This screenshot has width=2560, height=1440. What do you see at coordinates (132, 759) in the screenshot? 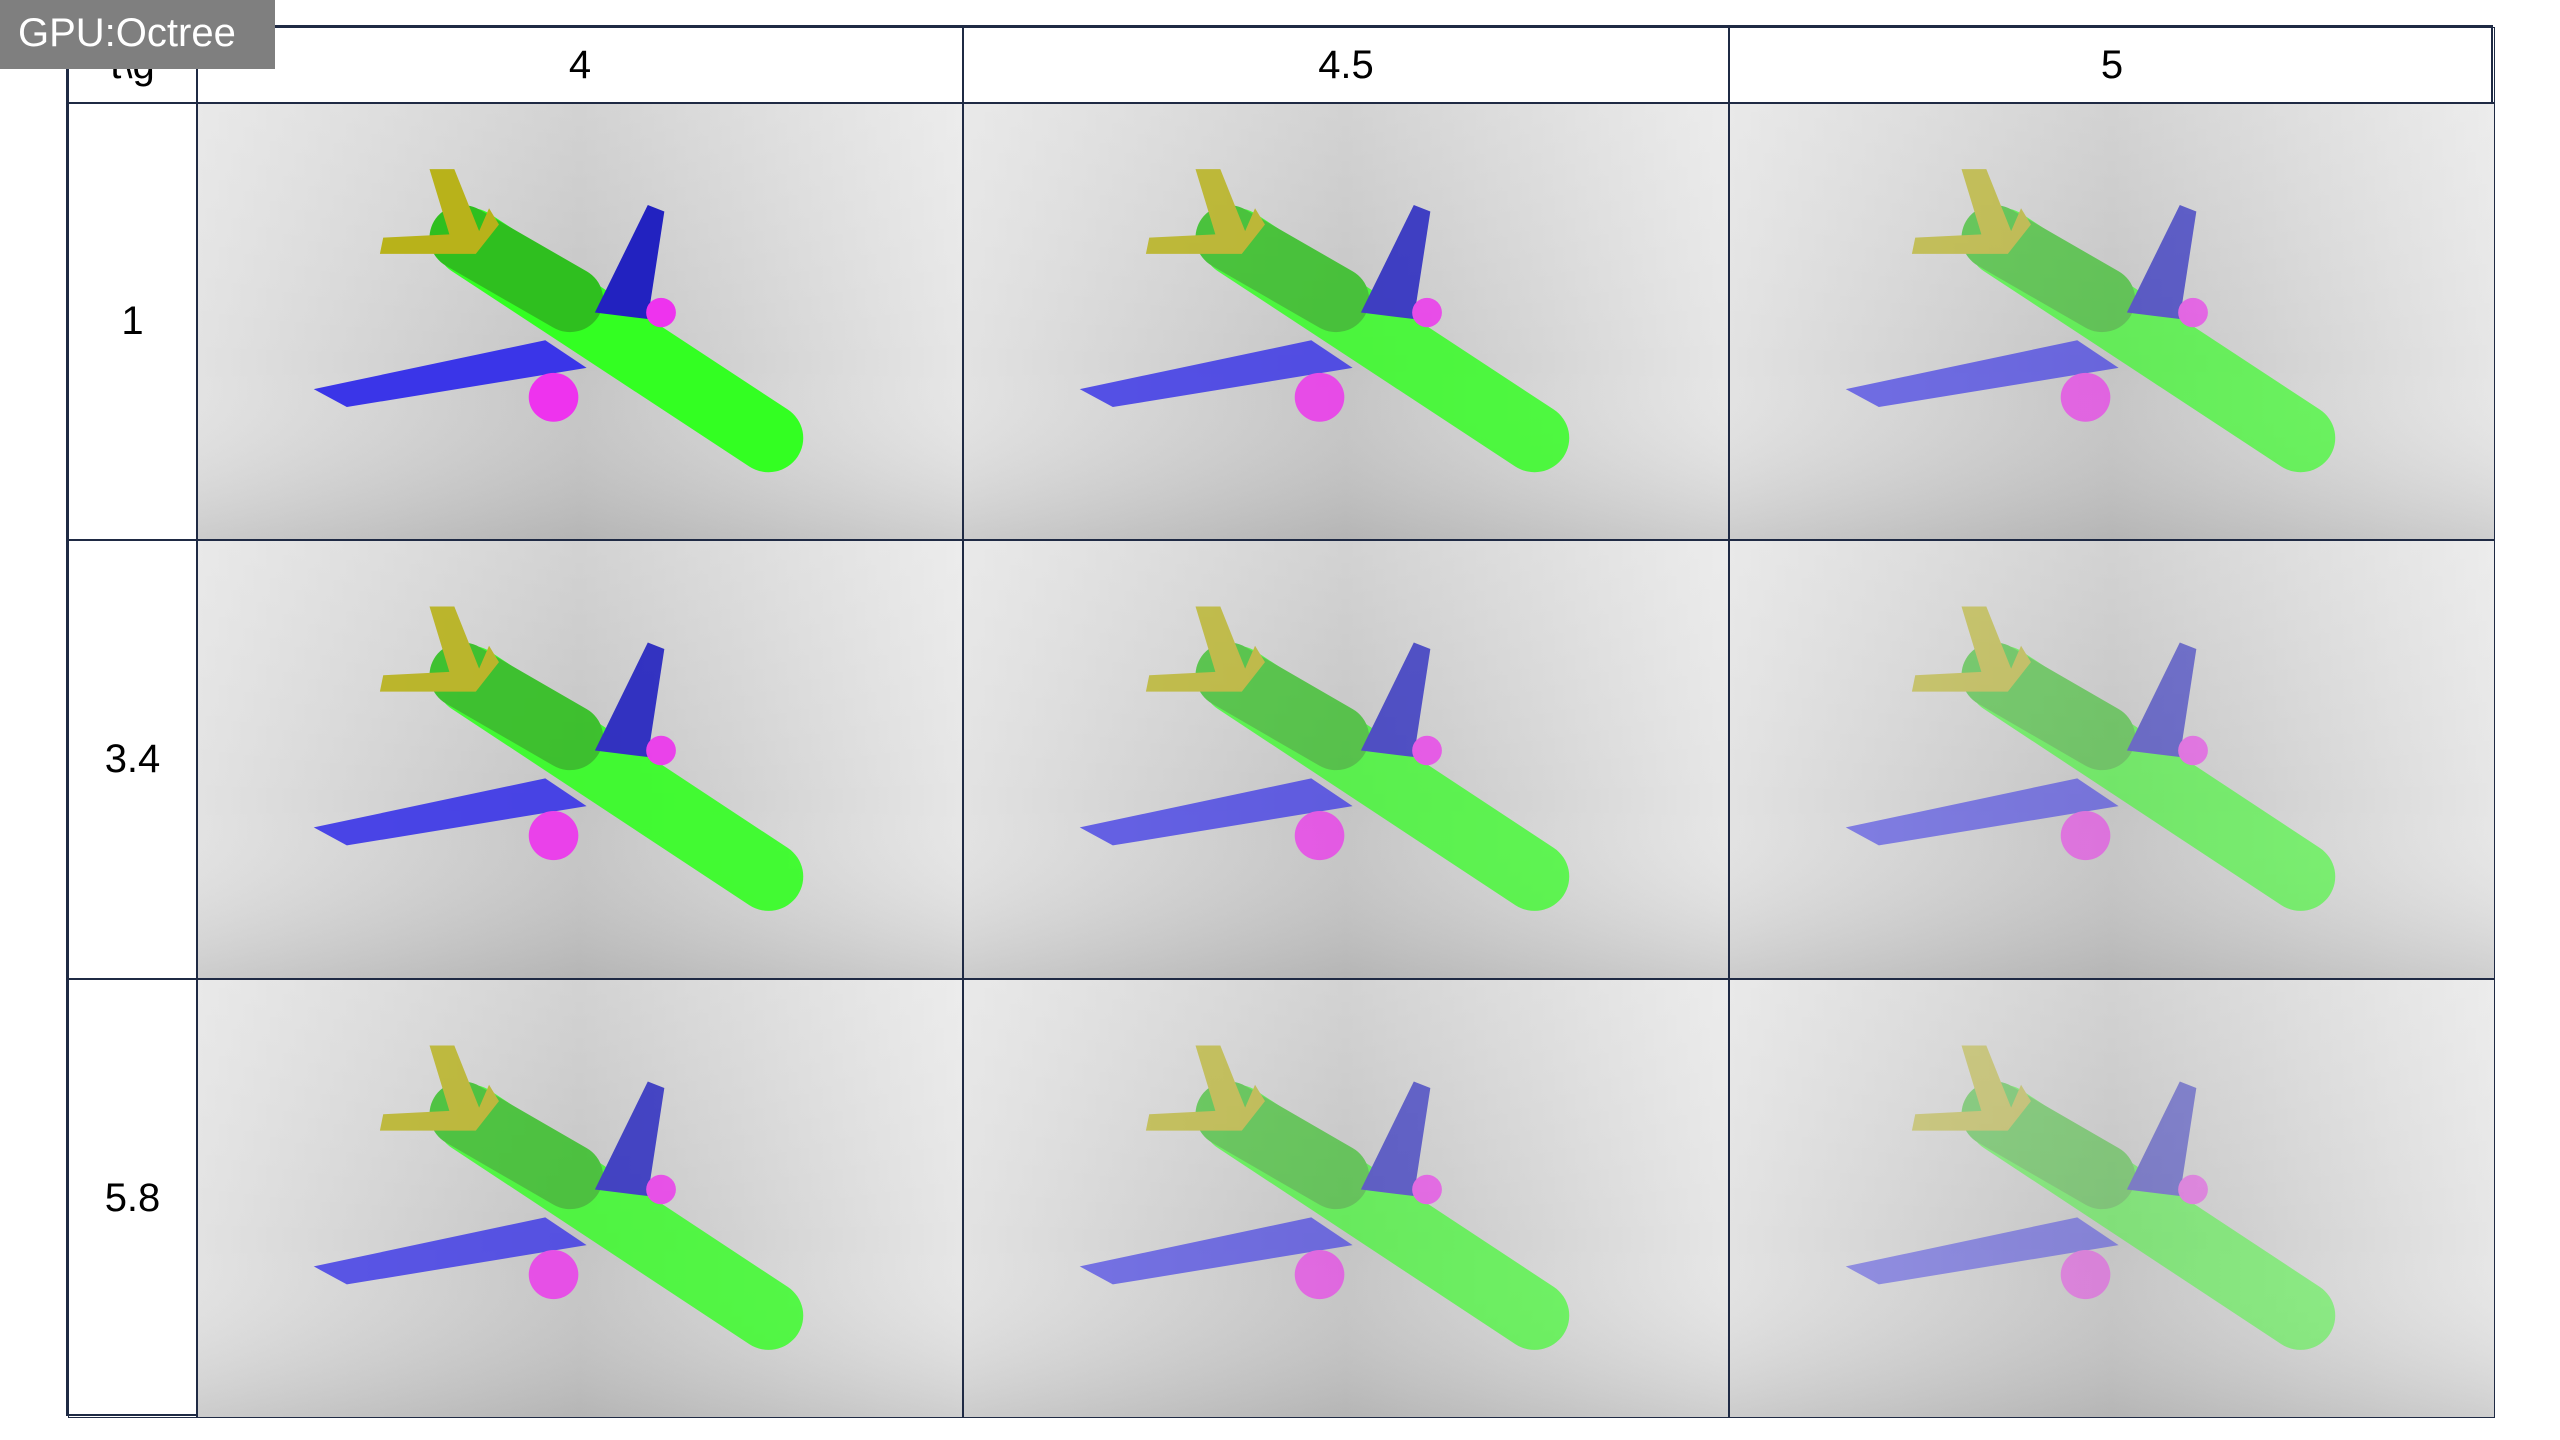
I see `row-header: 3.4` at bounding box center [132, 759].